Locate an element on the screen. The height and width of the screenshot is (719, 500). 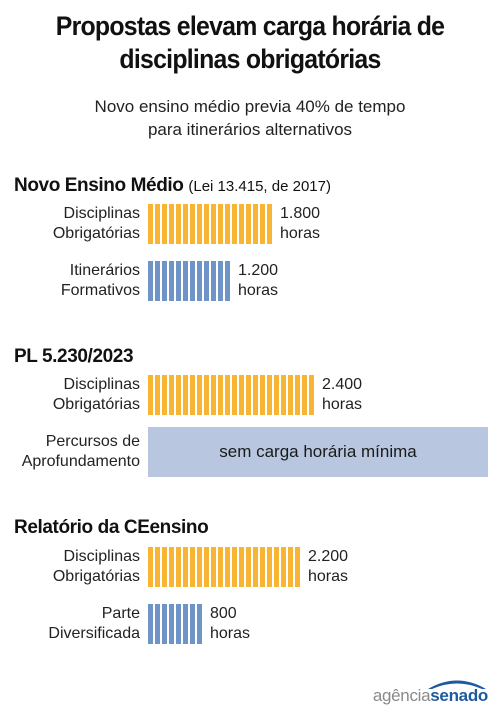
section-title-note: (Lei 13.415, de 2017) is located at coordinates (259, 186).